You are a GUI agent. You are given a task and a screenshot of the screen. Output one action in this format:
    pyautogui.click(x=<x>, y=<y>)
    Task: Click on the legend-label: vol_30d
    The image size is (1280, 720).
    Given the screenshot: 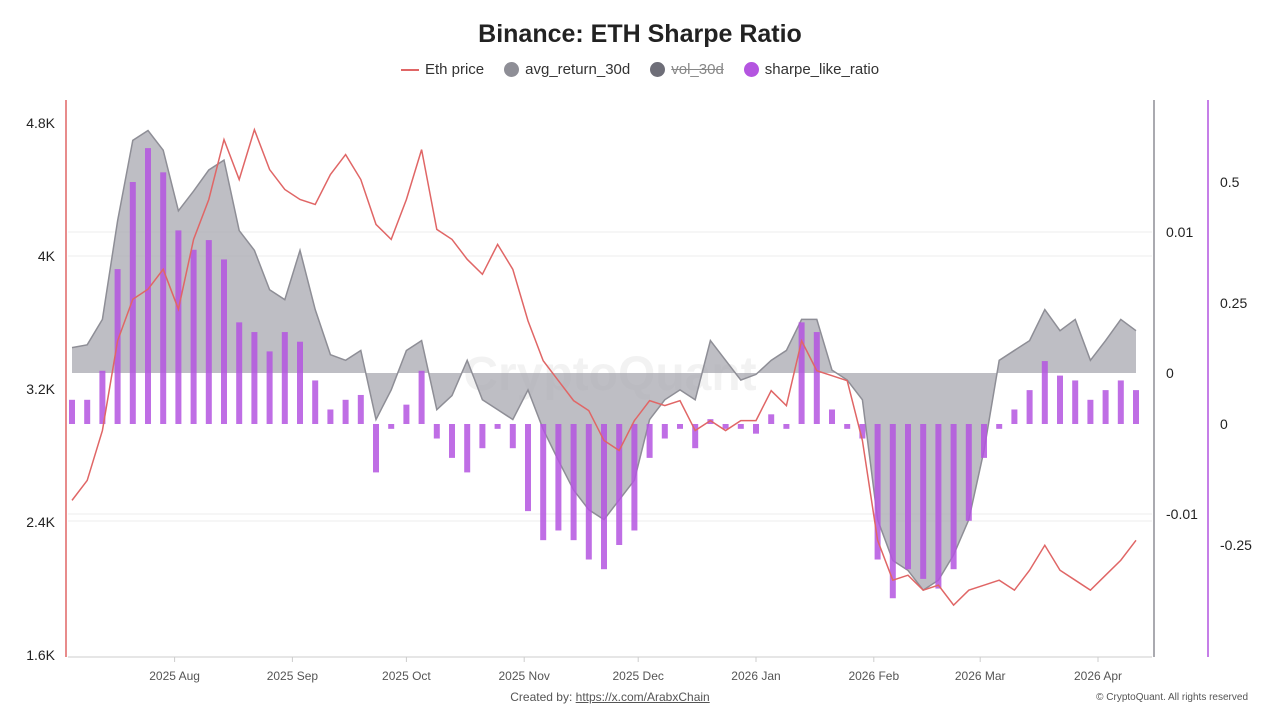 What is the action you would take?
    pyautogui.click(x=697, y=69)
    